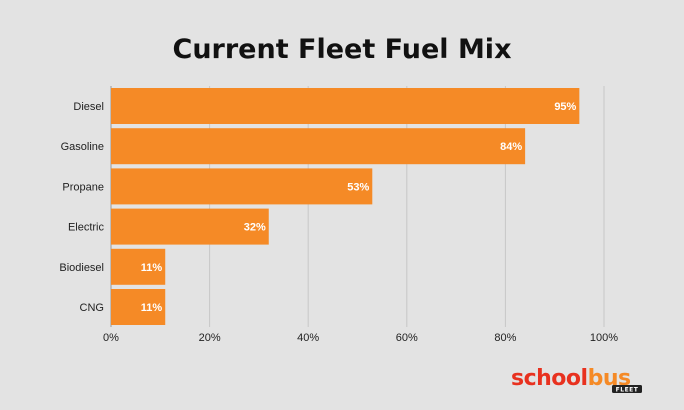 The image size is (684, 410). I want to click on data-label: 95%, so click(565, 107).